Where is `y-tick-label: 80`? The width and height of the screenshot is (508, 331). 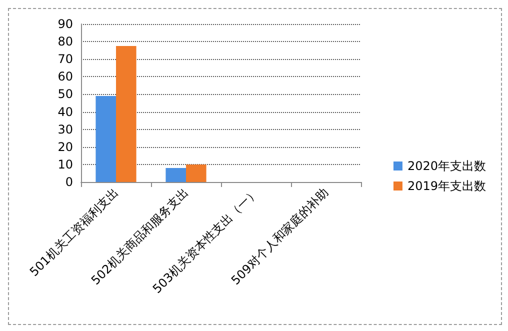
y-tick-label: 80 is located at coordinates (65, 41).